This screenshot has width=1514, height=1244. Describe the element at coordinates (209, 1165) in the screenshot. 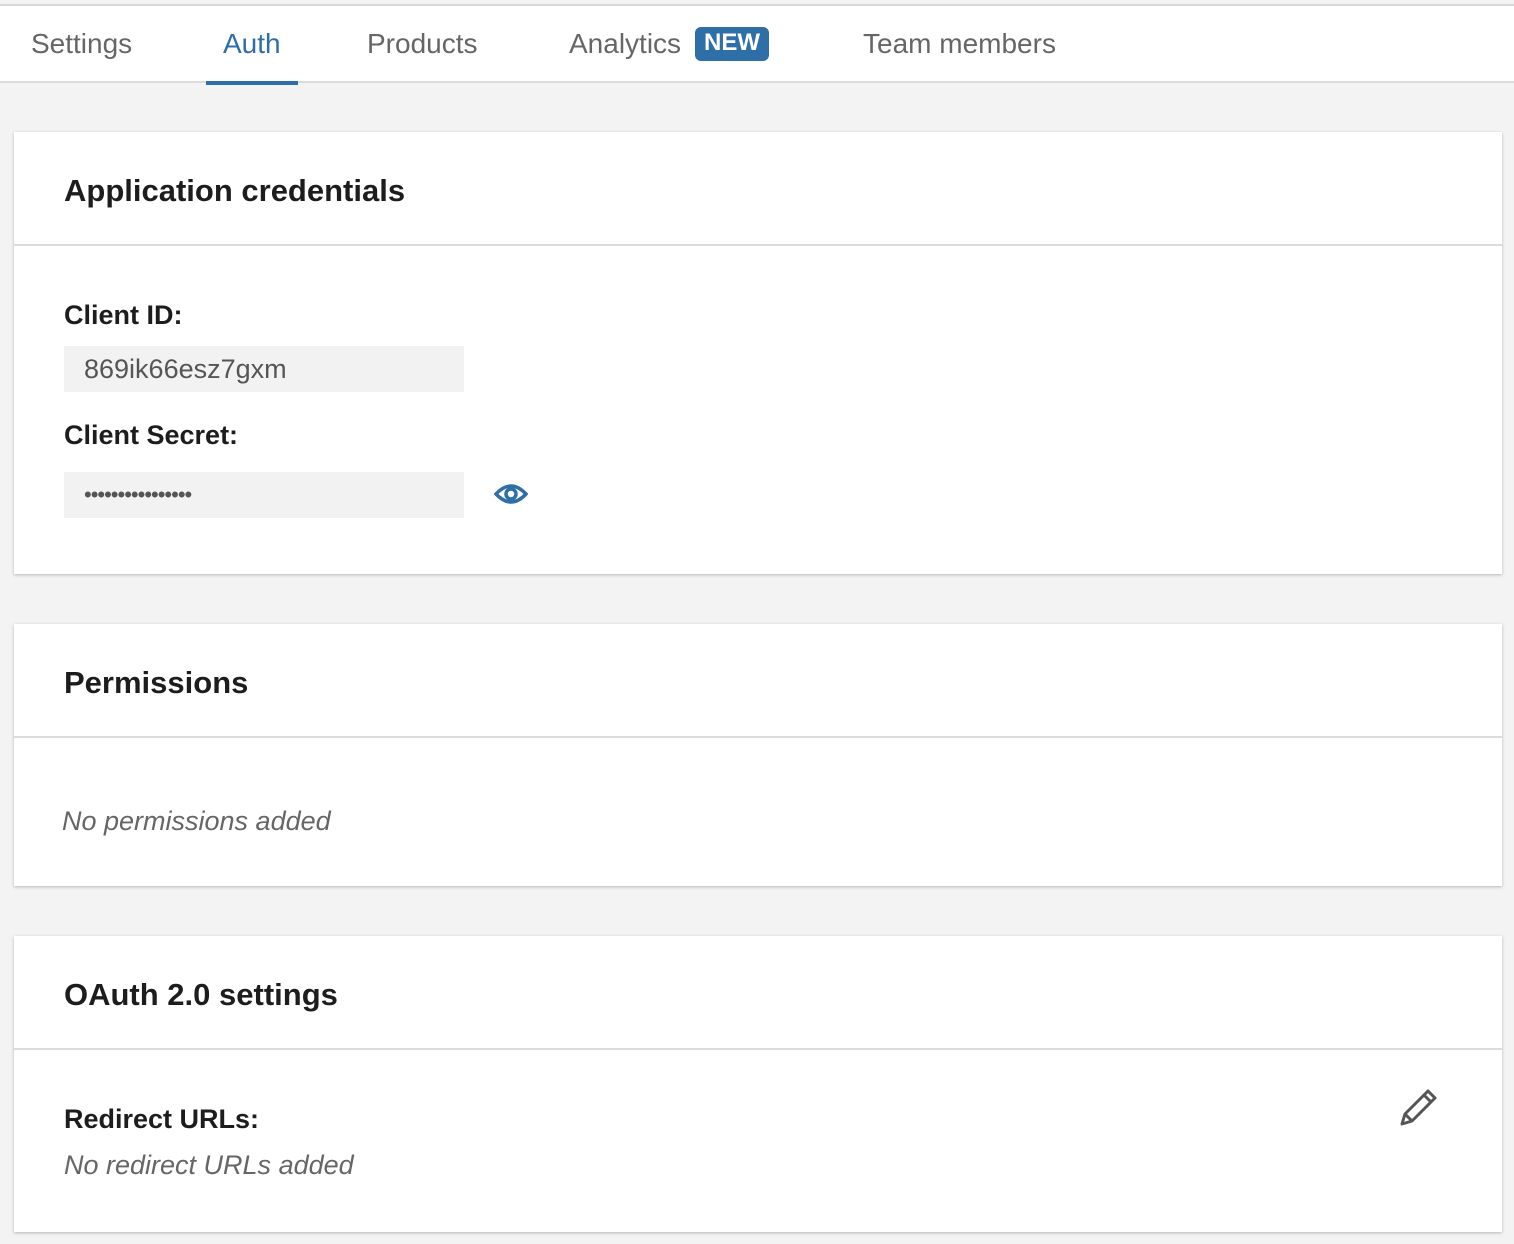

I see `no-redirect-urls-text: No redirect URLs added` at that location.